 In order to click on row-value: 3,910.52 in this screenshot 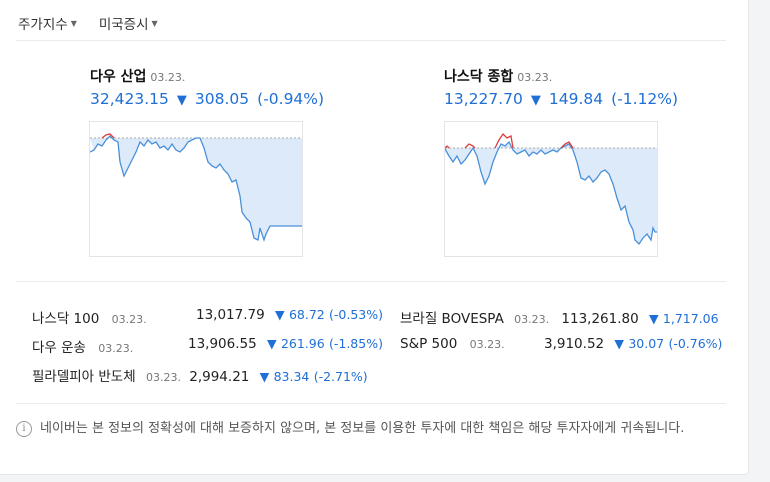, I will do `click(574, 344)`.